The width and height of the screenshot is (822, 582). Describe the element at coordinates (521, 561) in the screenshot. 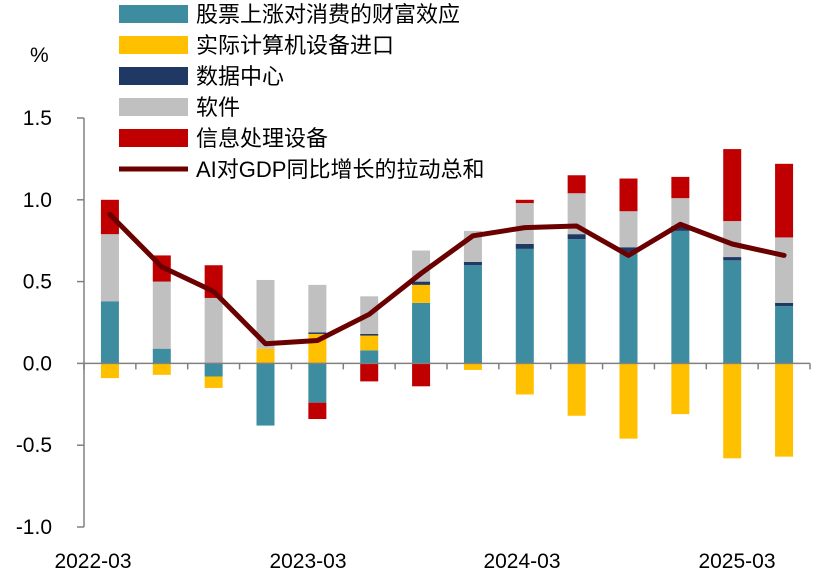

I see `x-tick-label: 2024-03` at that location.